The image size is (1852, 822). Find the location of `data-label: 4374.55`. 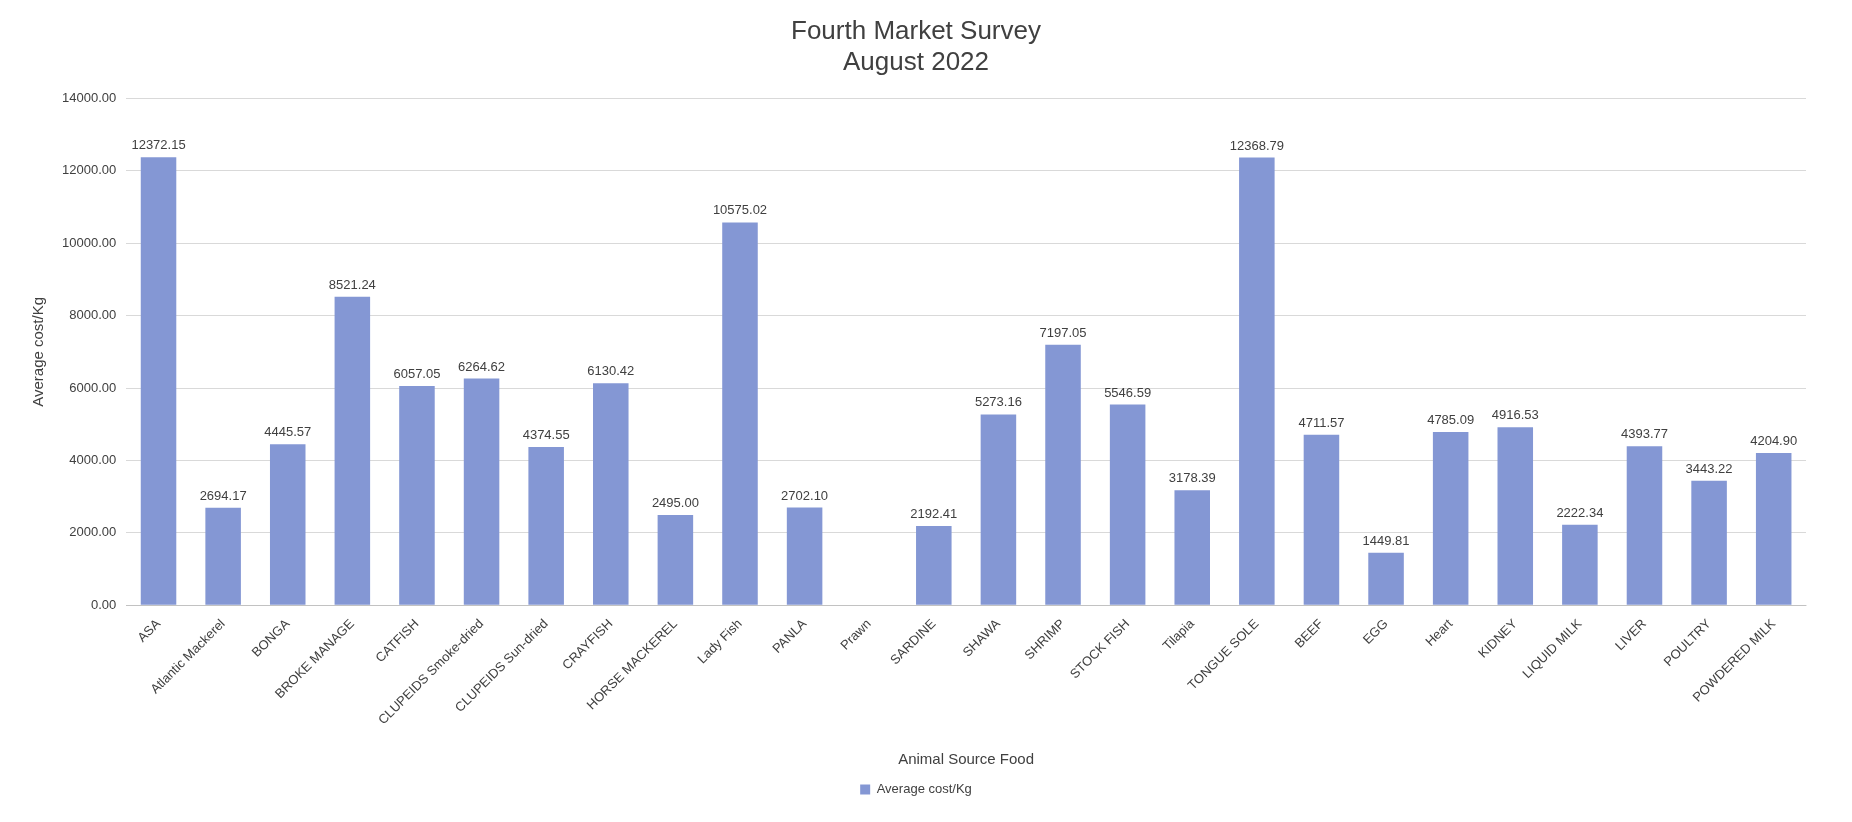

data-label: 4374.55 is located at coordinates (546, 435).